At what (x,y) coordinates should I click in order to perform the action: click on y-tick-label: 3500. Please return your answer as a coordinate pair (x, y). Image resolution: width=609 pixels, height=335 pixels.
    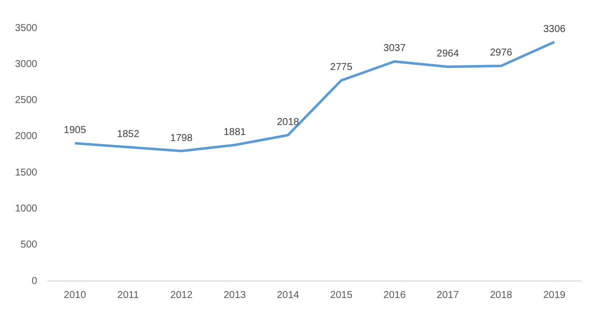
    Looking at the image, I should click on (26, 28).